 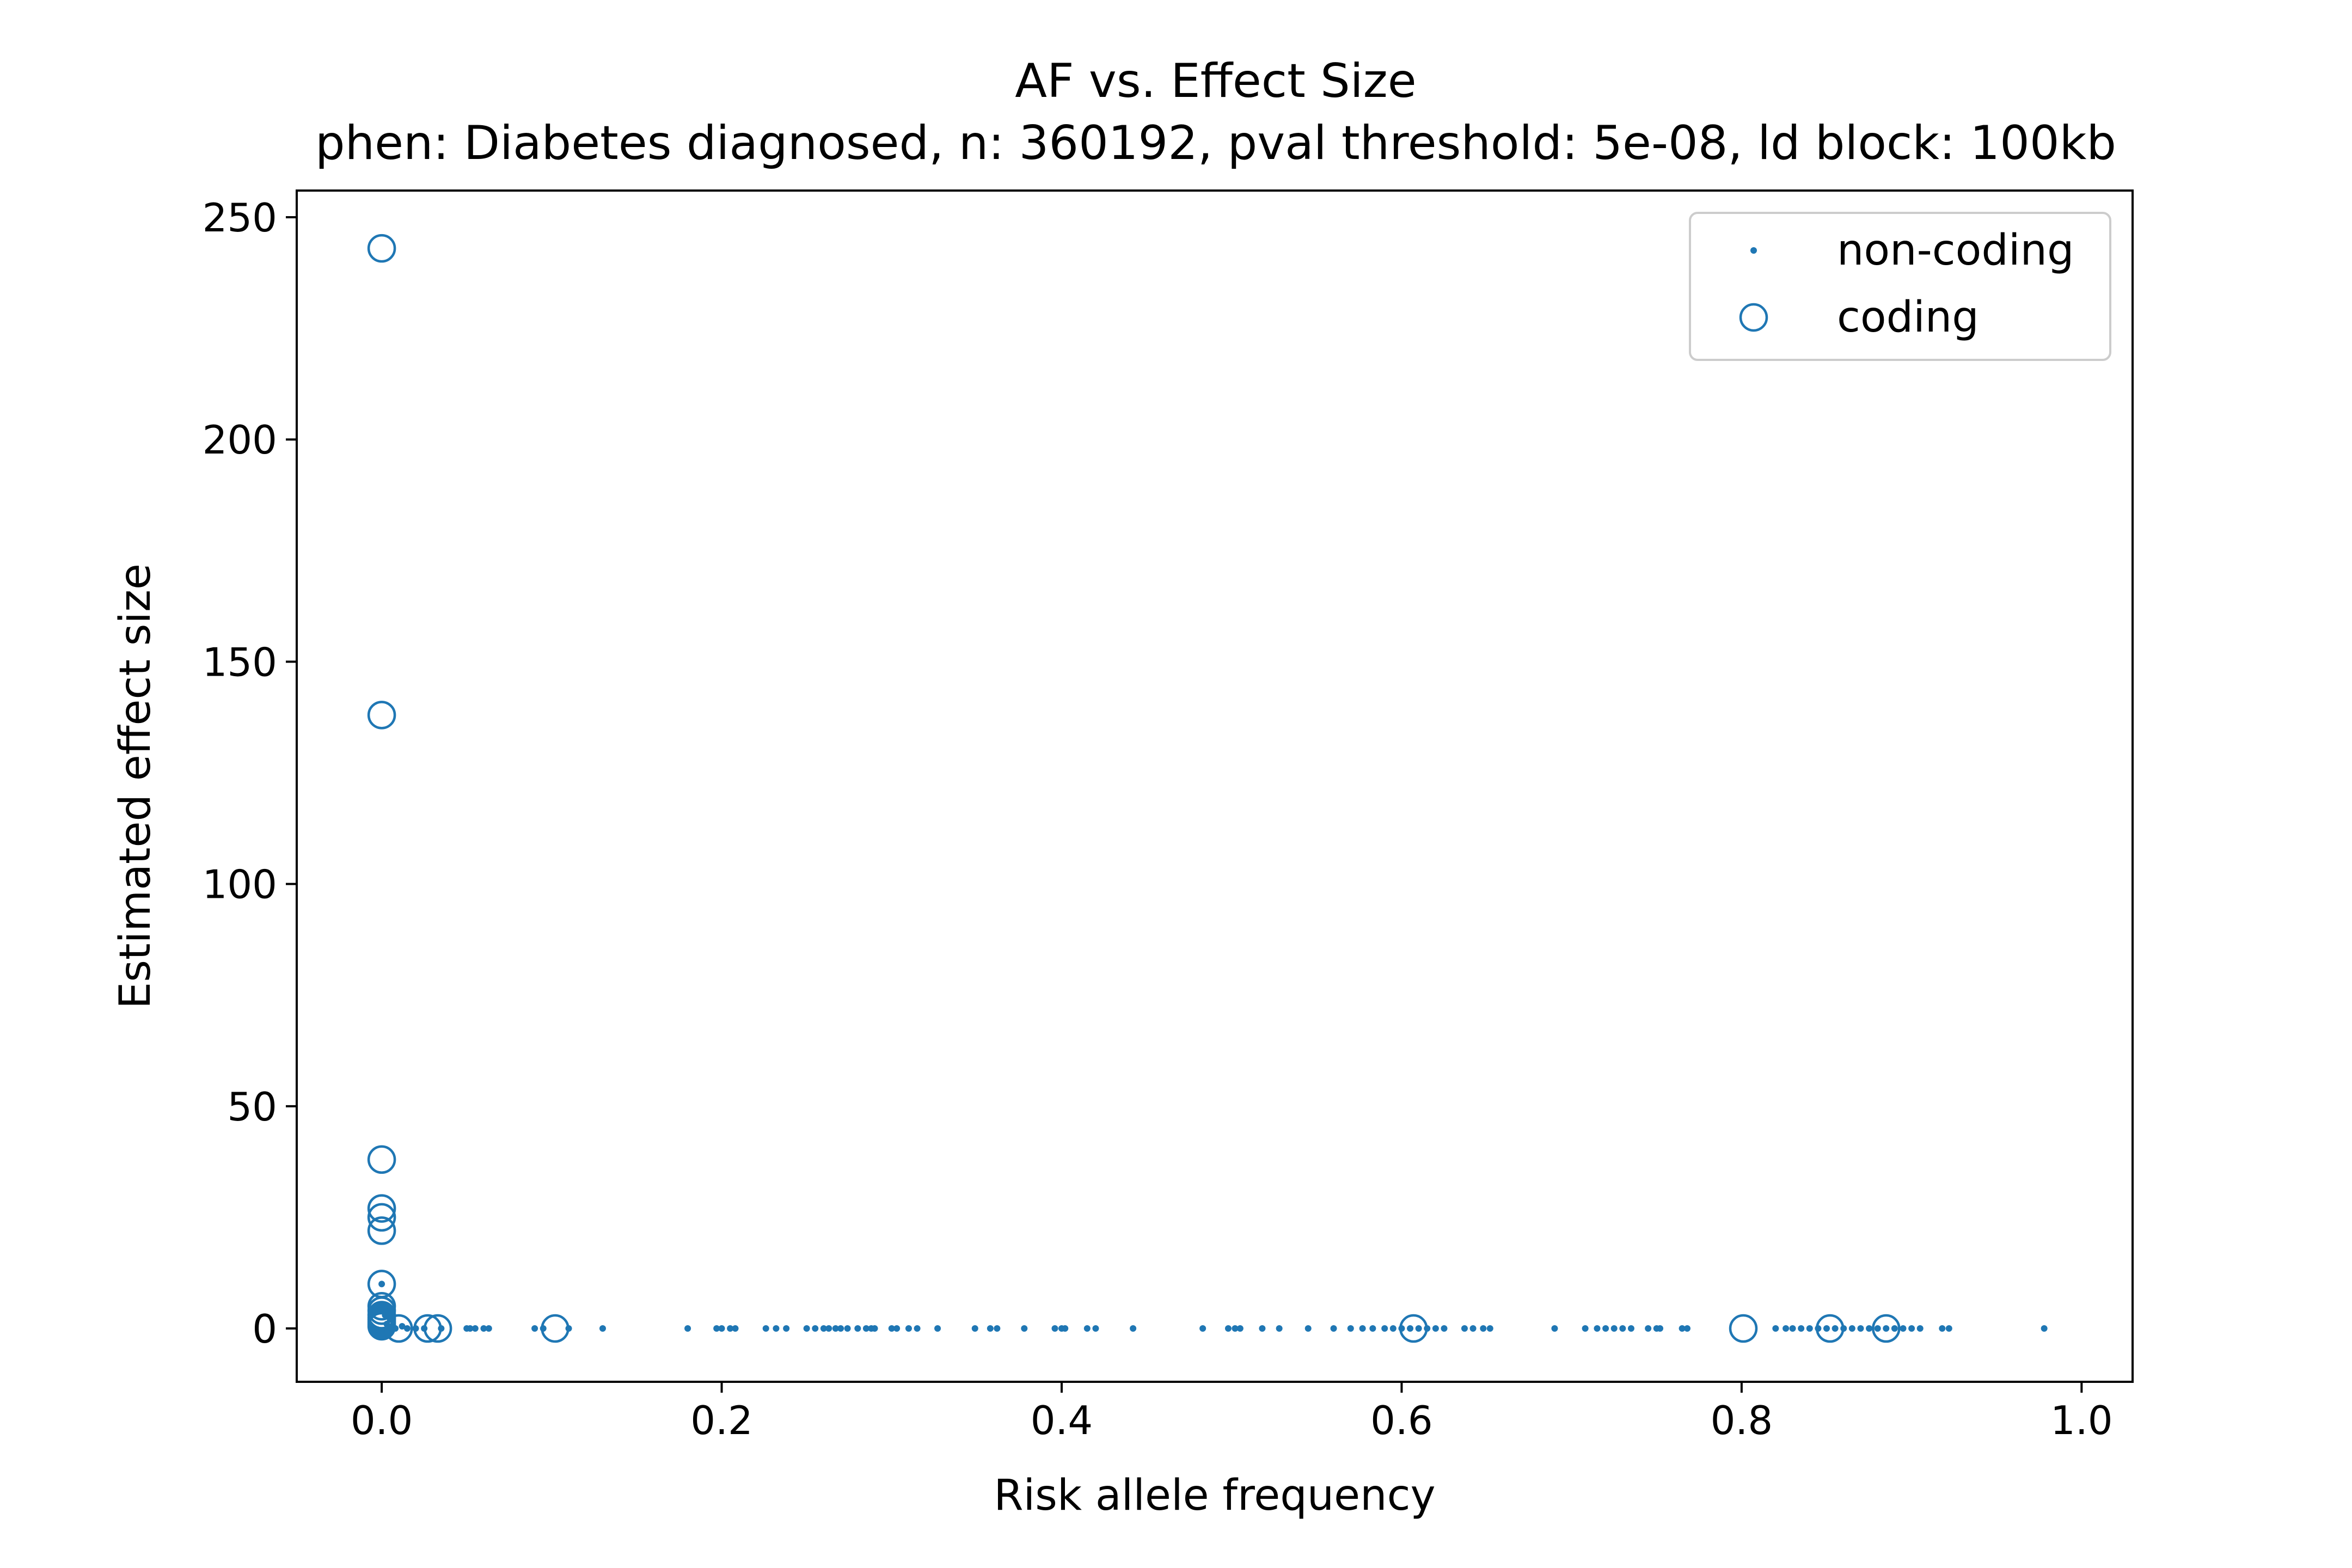 What do you see at coordinates (240, 885) in the screenshot?
I see `y-tick-label: 100` at bounding box center [240, 885].